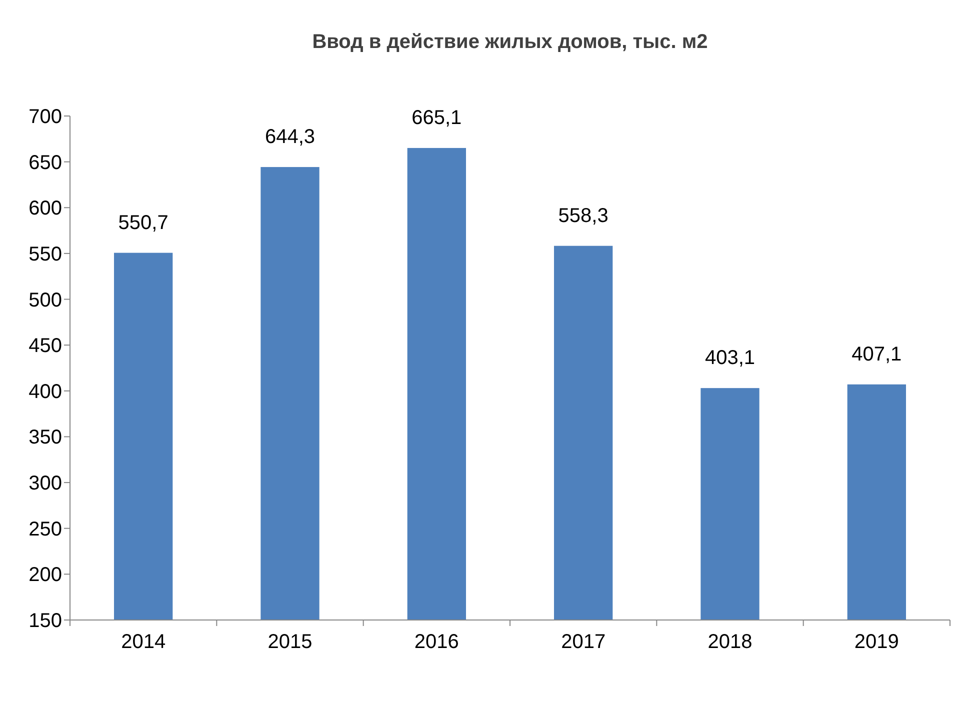  What do you see at coordinates (45, 117) in the screenshot?
I see `y-tick-label: 700` at bounding box center [45, 117].